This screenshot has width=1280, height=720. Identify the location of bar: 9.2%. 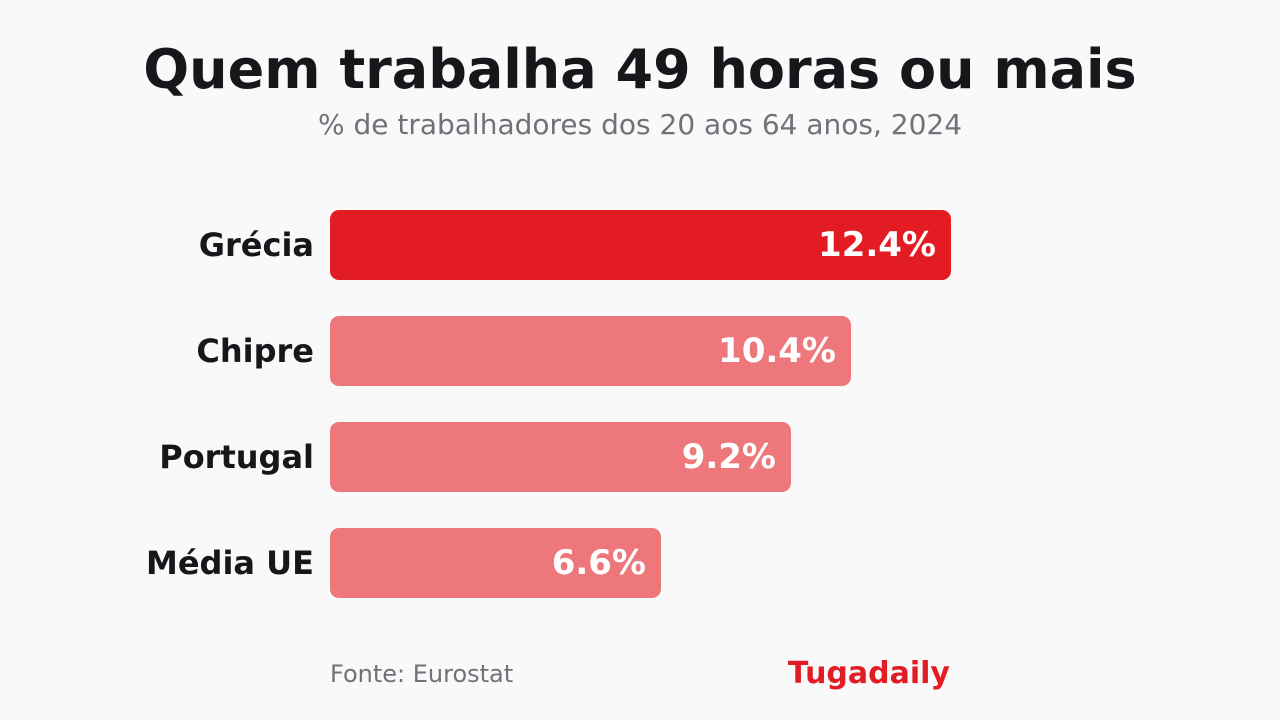
(560, 457).